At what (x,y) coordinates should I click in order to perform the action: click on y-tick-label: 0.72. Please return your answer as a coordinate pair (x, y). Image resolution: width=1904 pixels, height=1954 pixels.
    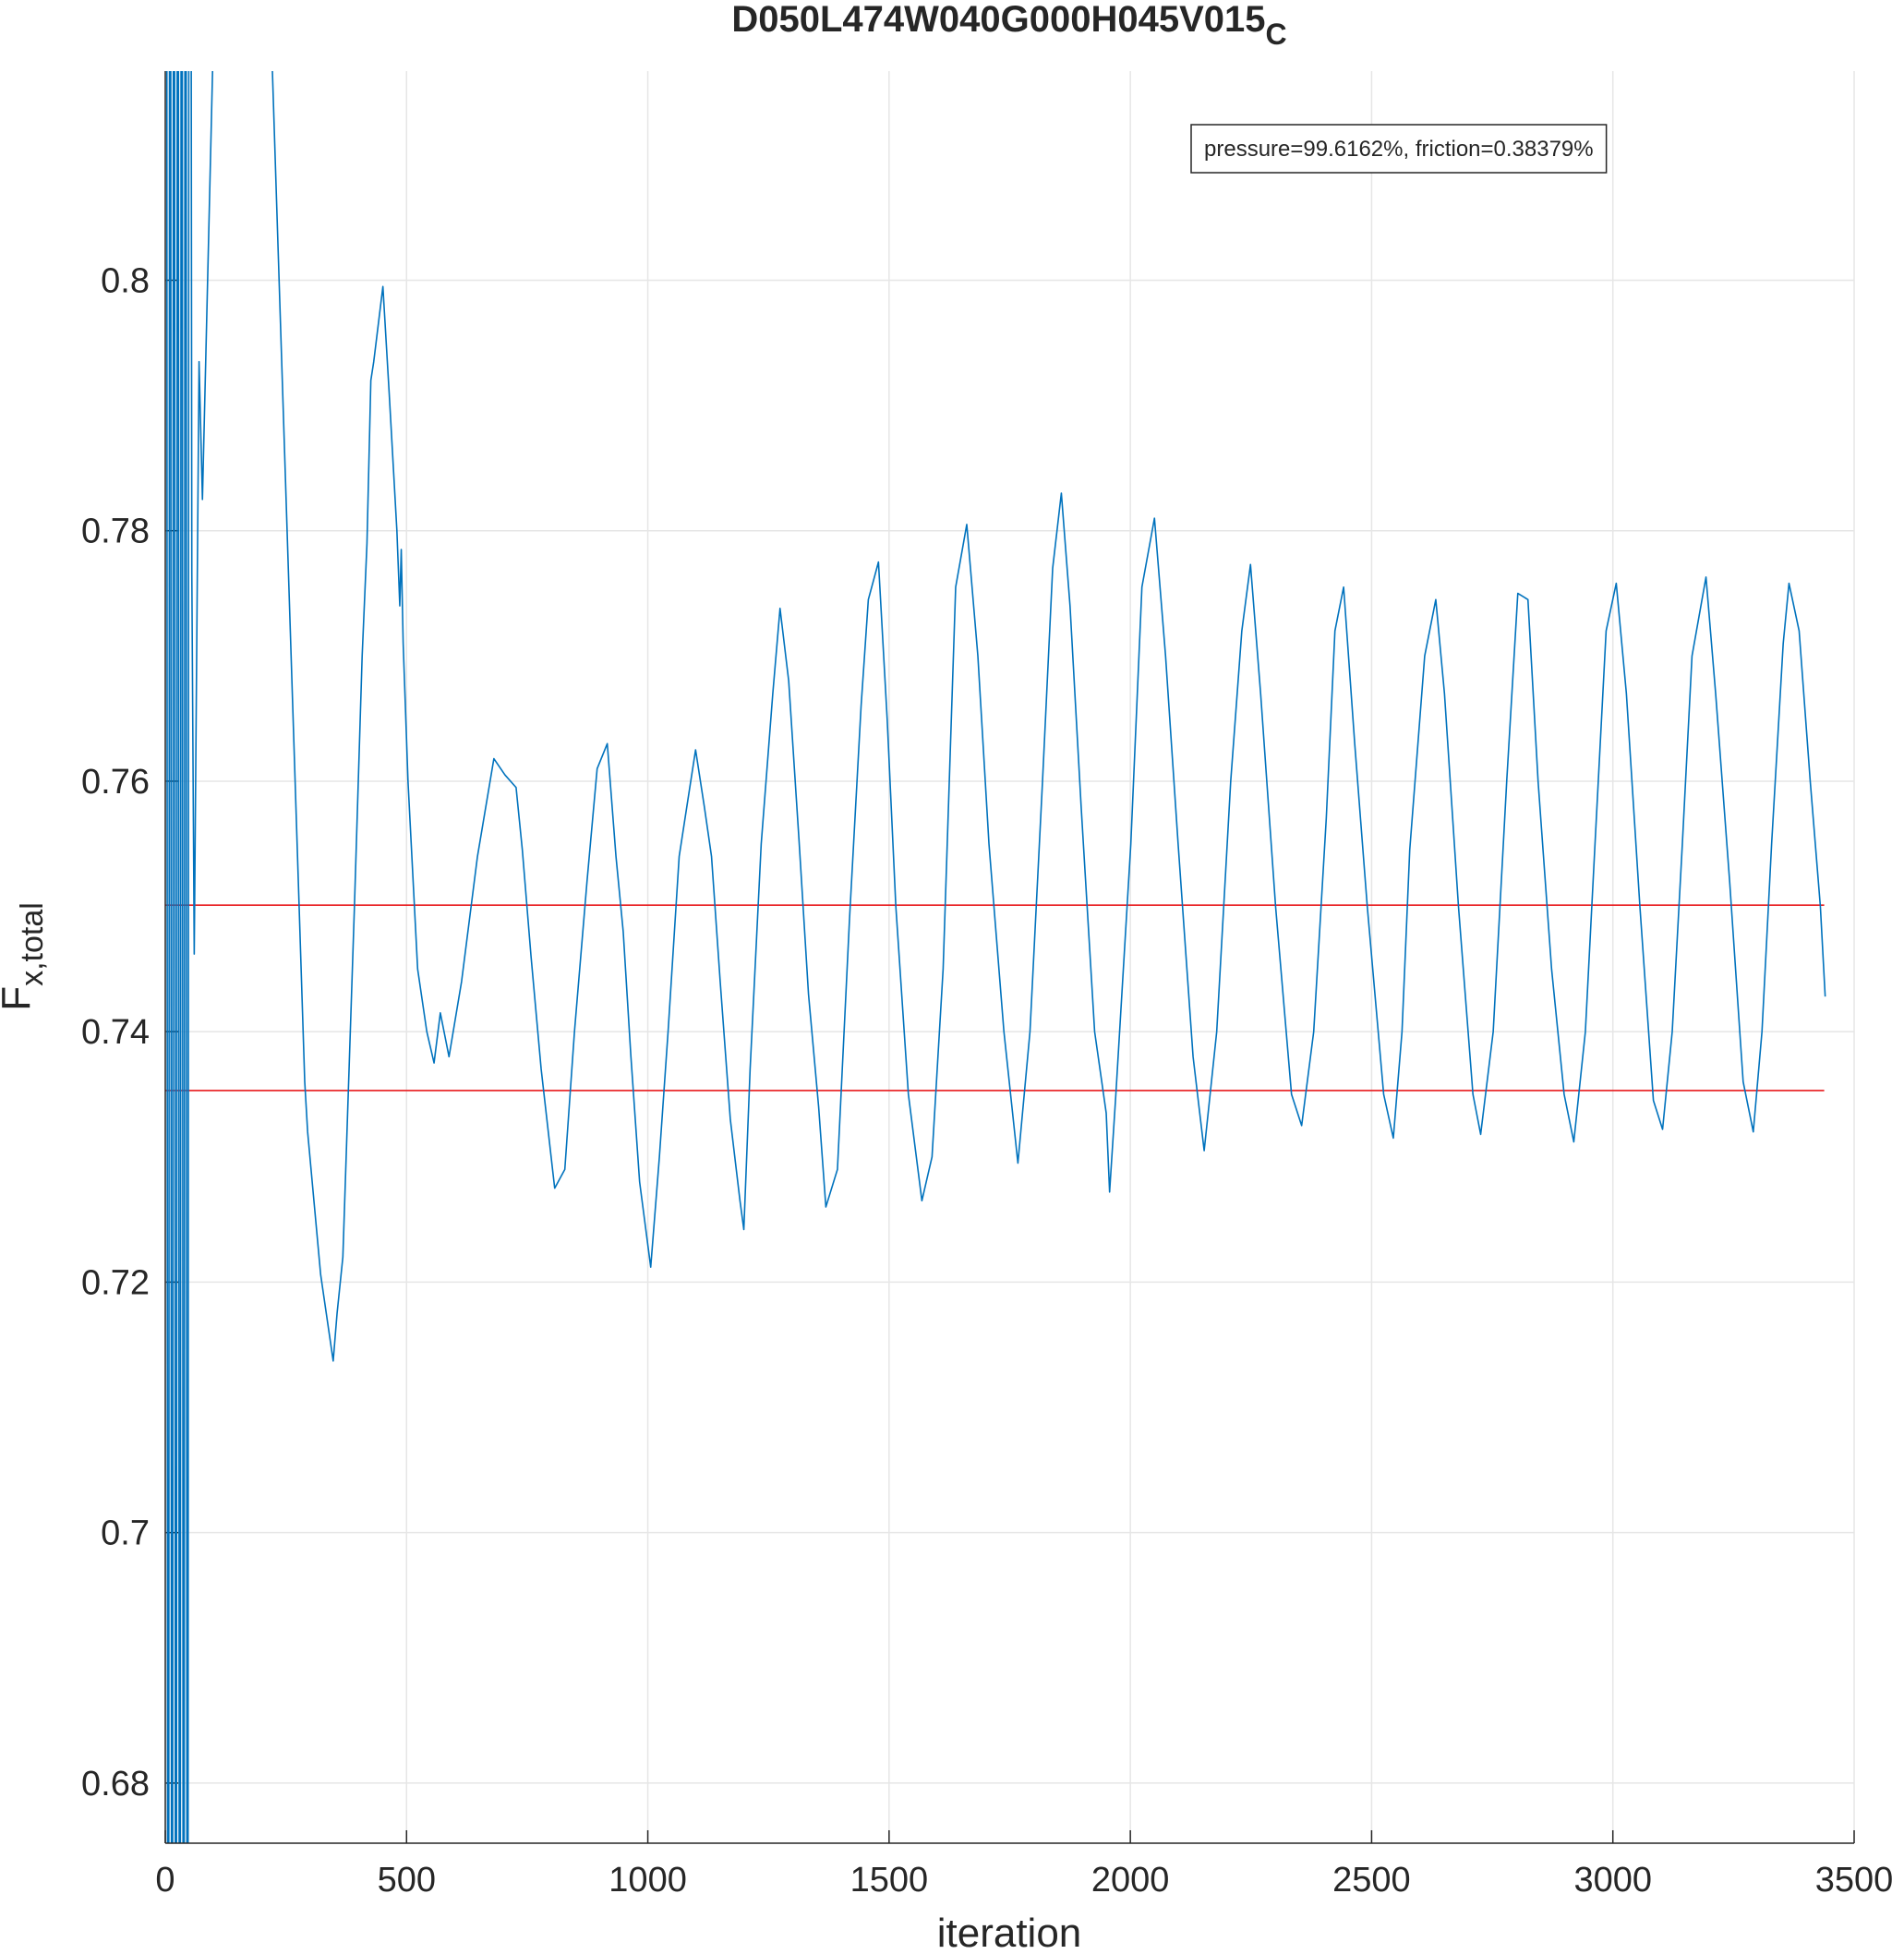
    Looking at the image, I should click on (115, 1282).